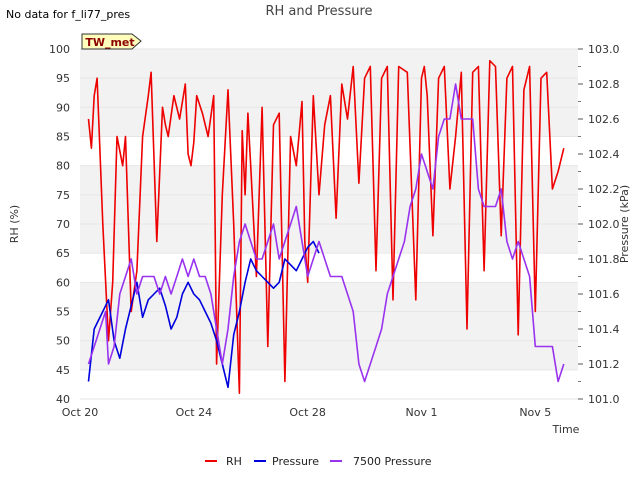  Describe the element at coordinates (392, 461) in the screenshot. I see `legend-label: 7500 Pressure` at that location.